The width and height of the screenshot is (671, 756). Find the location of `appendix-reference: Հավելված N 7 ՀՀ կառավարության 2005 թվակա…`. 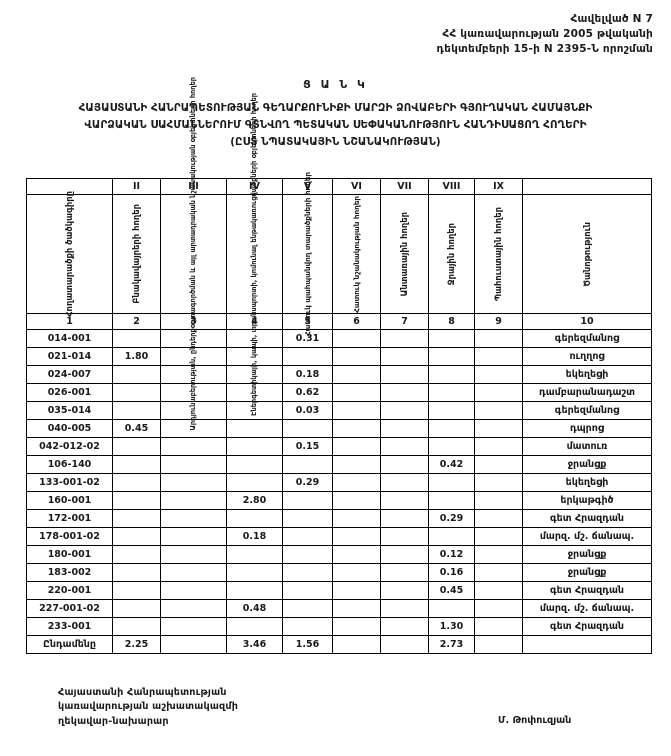

appendix-reference: Հավելված N 7 ՀՀ կառավարության 2005 թվակա… is located at coordinates (545, 35).